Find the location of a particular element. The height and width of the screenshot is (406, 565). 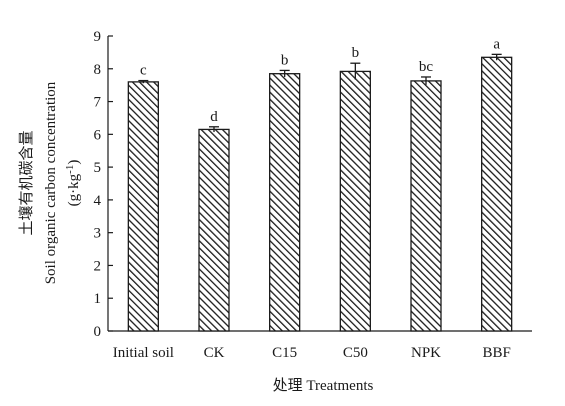

significance-label-4: bc is located at coordinates (426, 67).